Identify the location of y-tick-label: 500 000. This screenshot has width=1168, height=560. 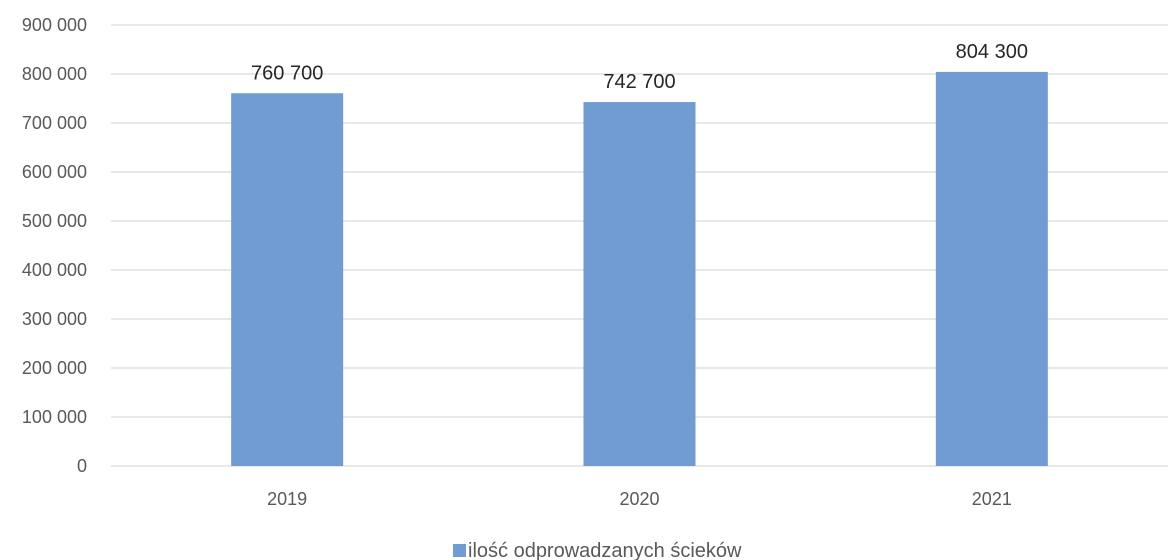
(54, 221).